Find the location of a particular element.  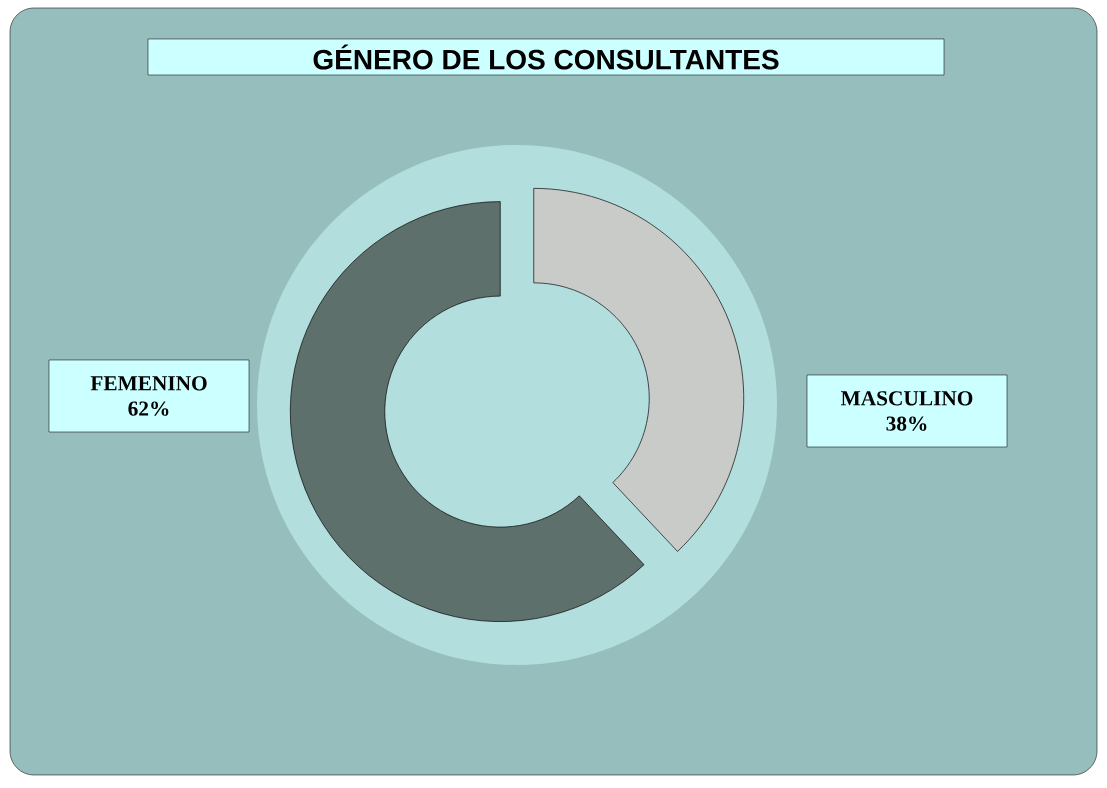

data-label: 62% is located at coordinates (148, 408).